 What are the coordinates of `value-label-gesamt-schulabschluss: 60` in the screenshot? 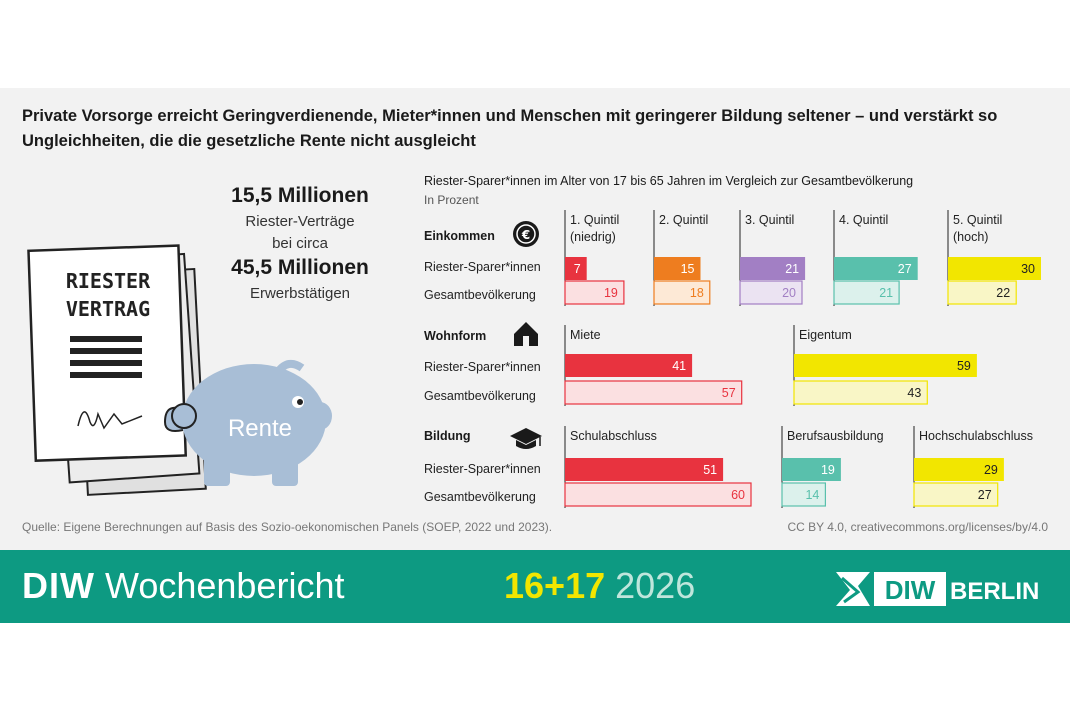 It's located at (738, 495).